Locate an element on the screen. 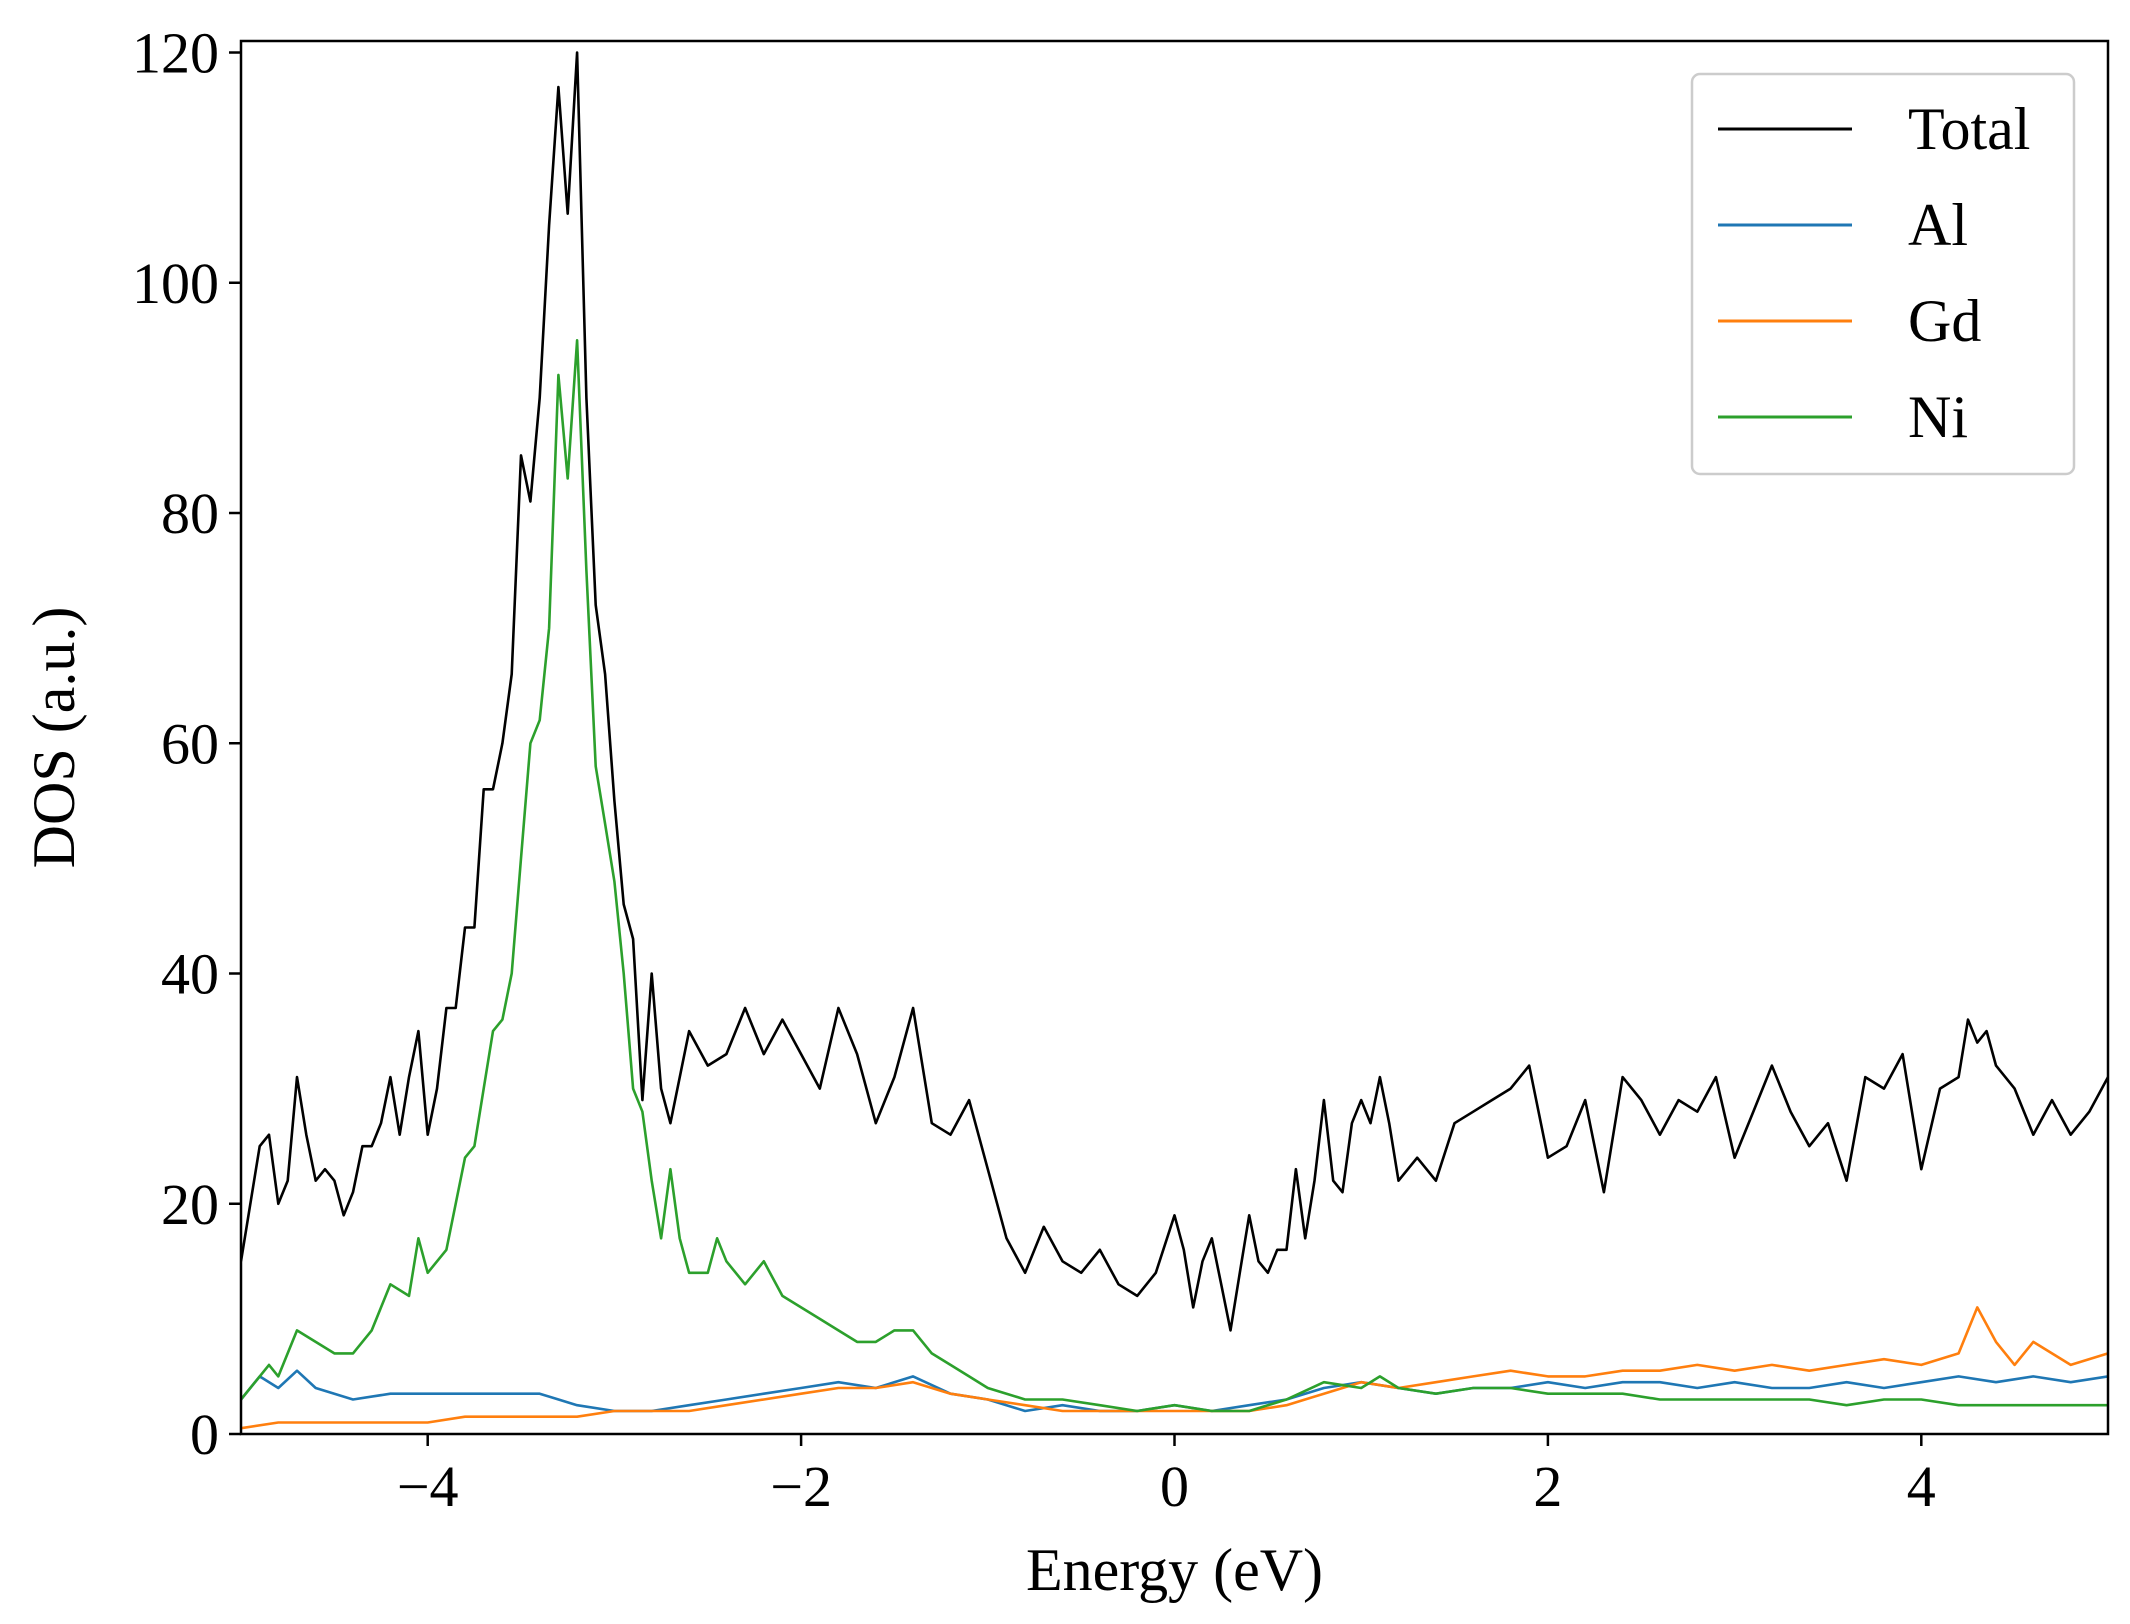  legend-label-gd: Gd is located at coordinates (1944, 321).